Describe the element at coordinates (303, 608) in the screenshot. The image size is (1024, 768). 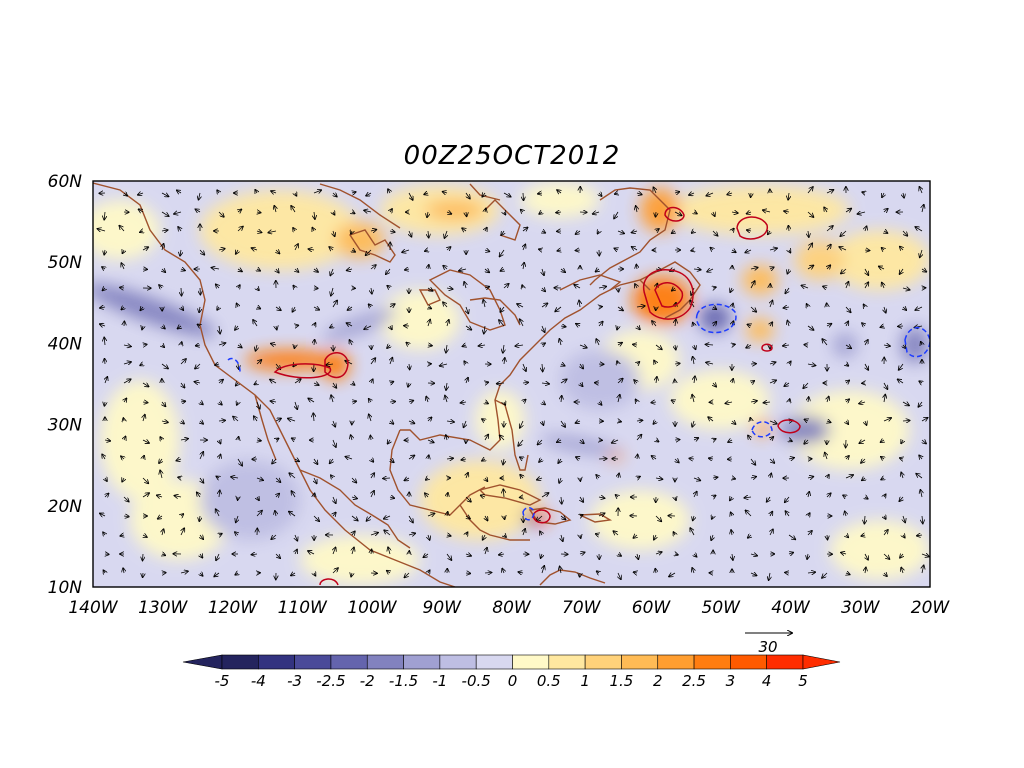
I see `x-tick-label: 110W` at that location.